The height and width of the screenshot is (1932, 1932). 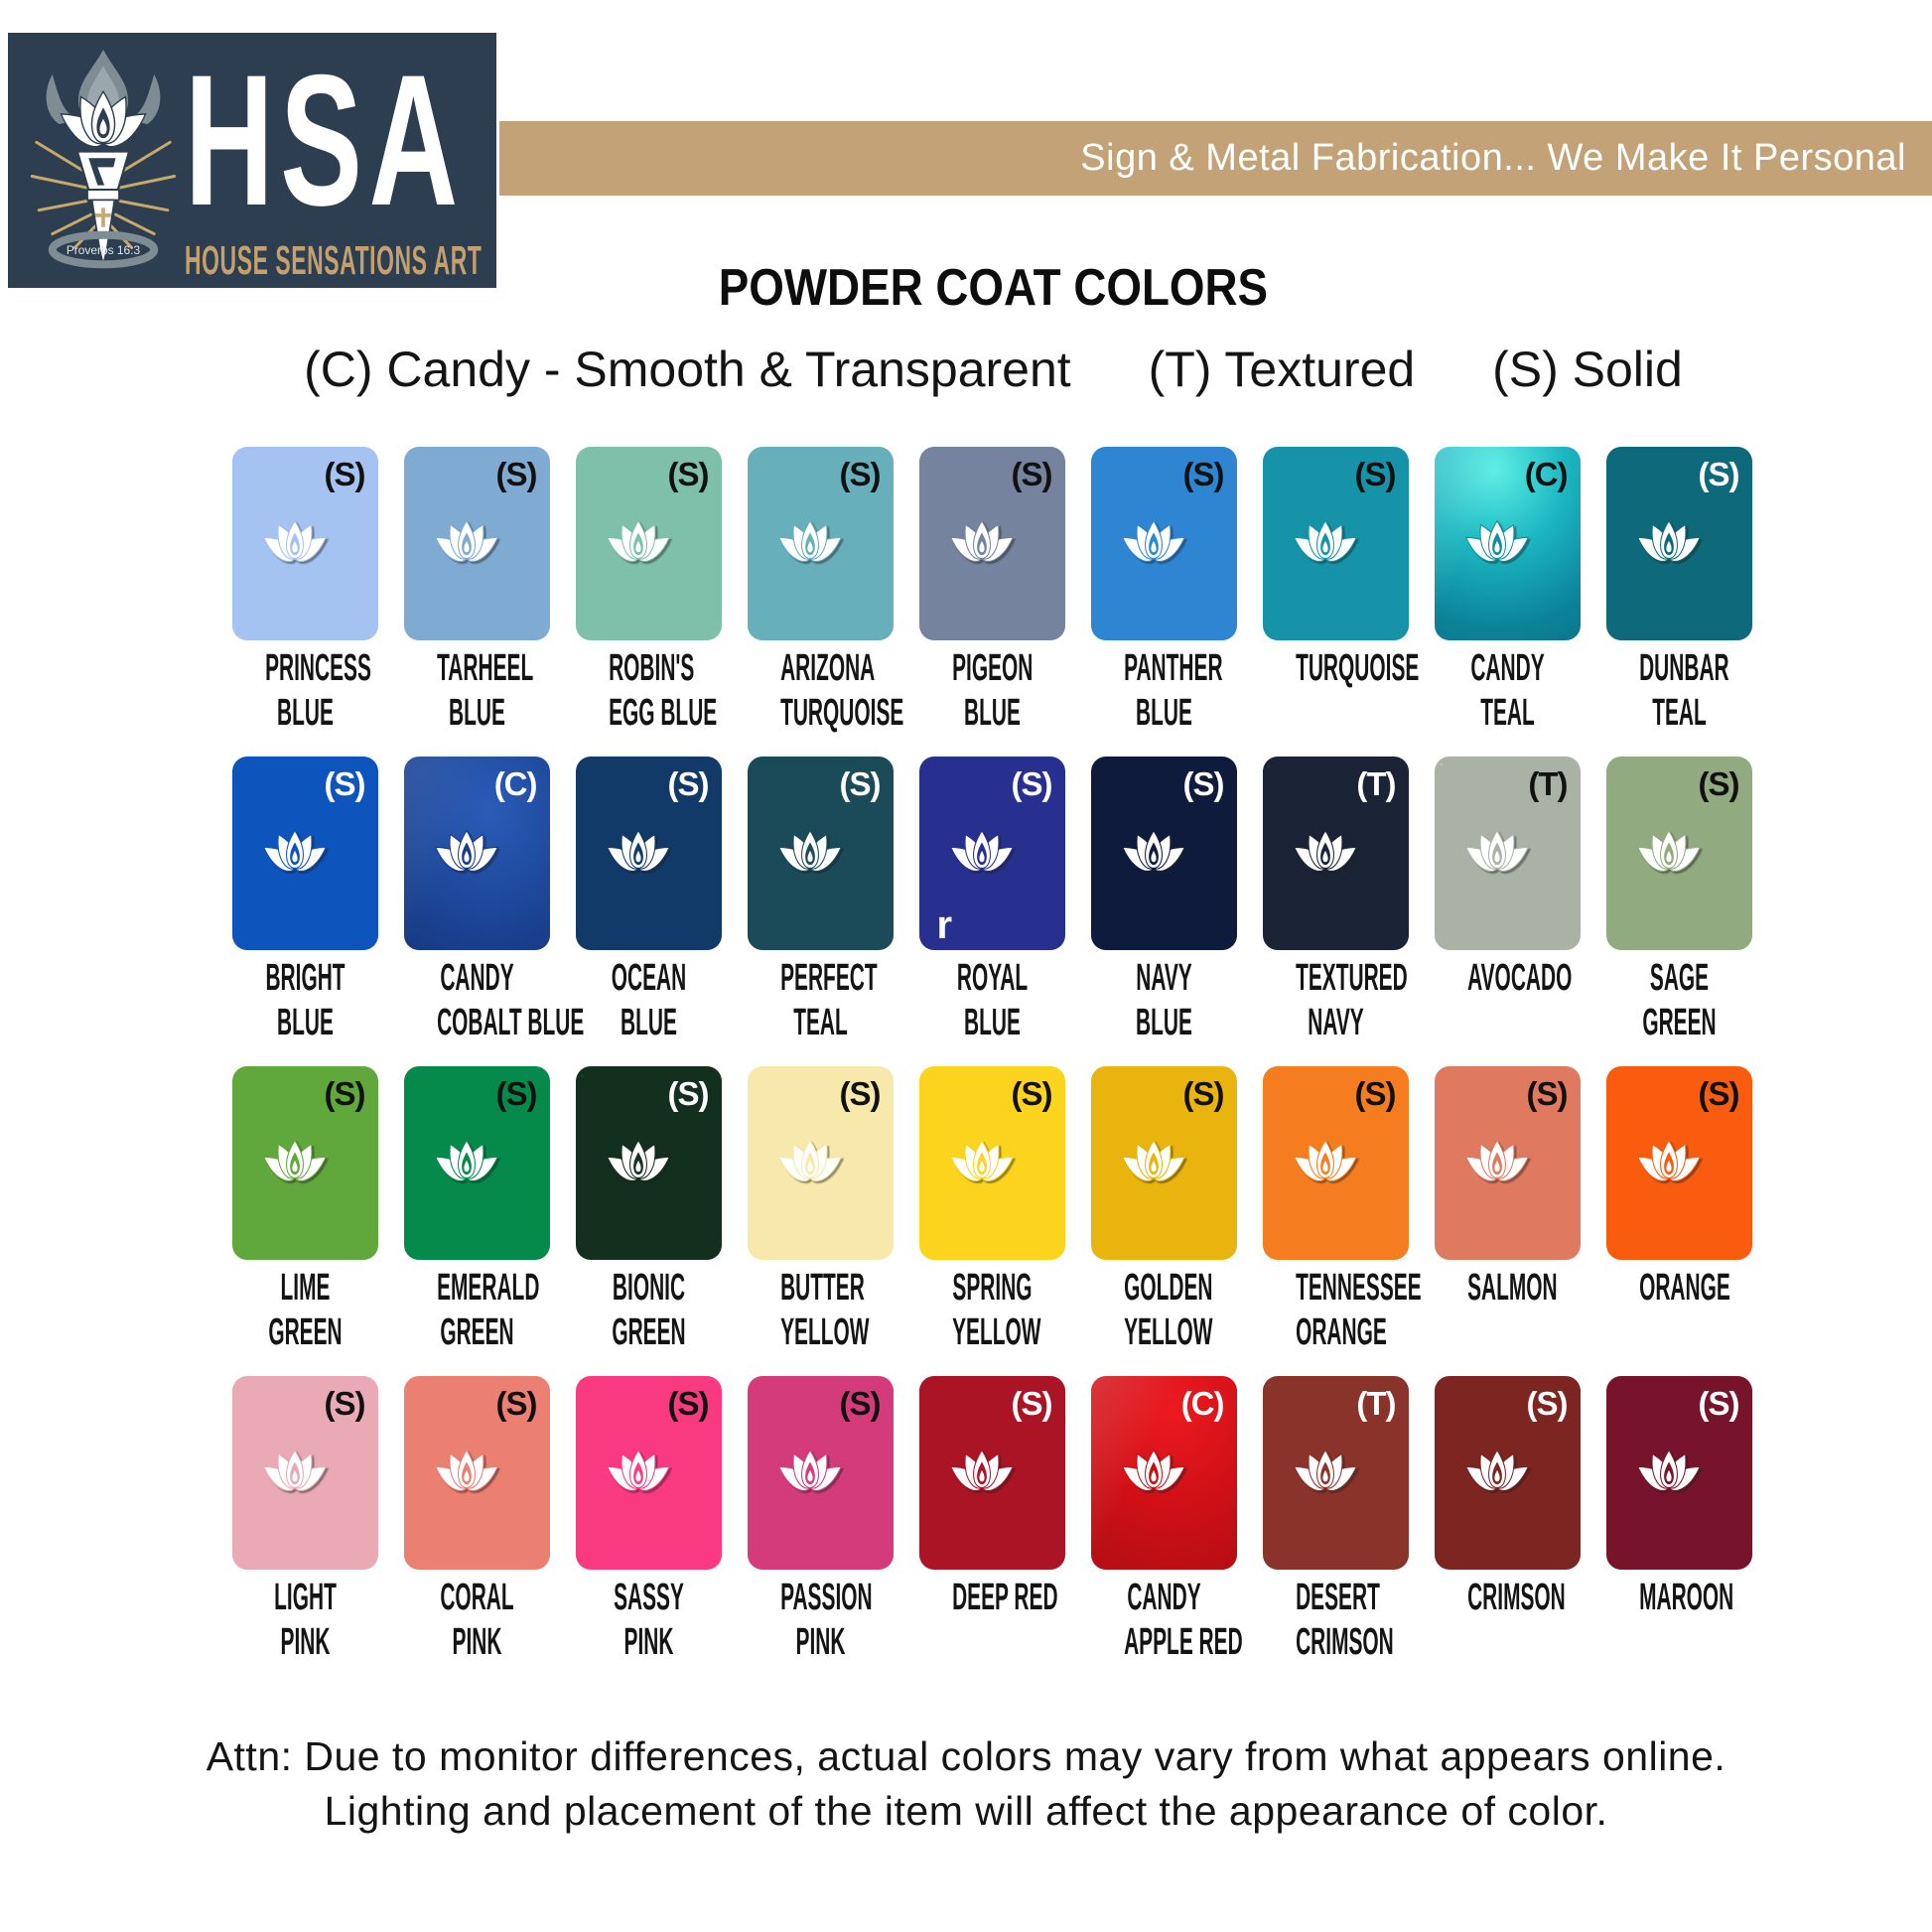 What do you see at coordinates (821, 1210) in the screenshot?
I see `swatch-cell: (S) BUTTER YELLOW` at bounding box center [821, 1210].